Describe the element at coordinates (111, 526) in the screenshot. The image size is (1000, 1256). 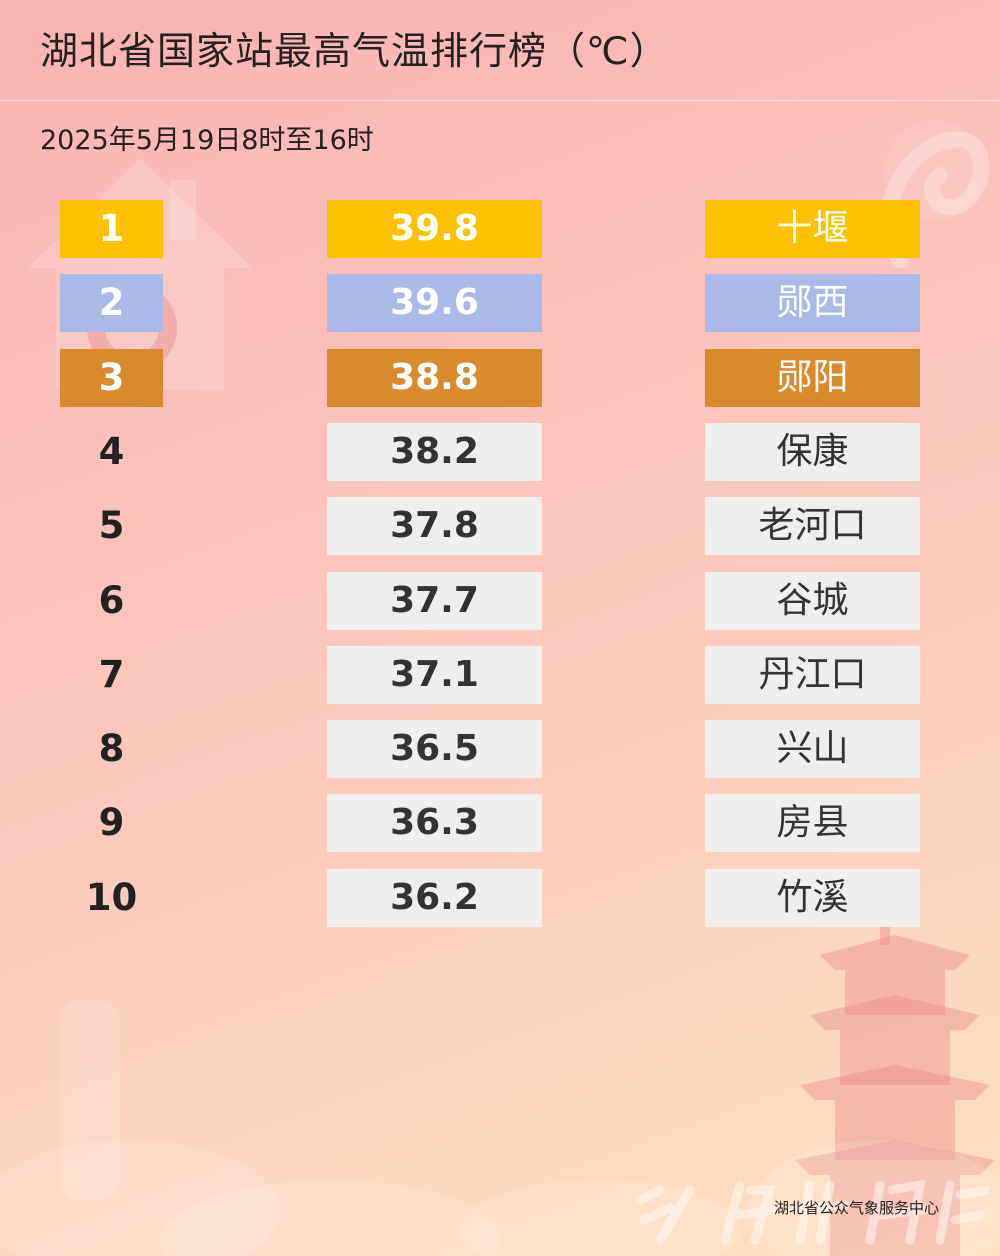
I see `rank-cell: 5` at that location.